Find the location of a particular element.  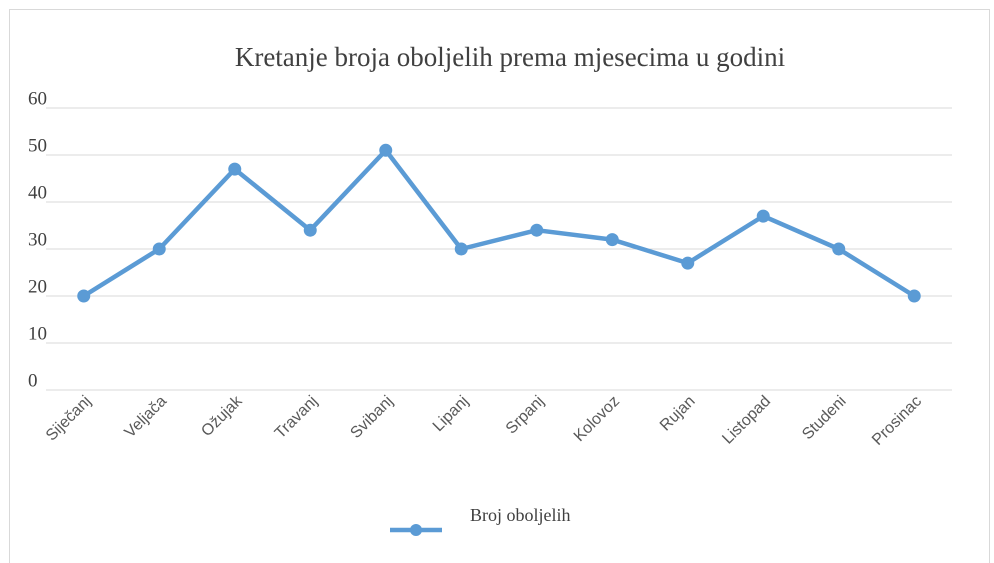

y-tick-label: 20 is located at coordinates (37, 286).